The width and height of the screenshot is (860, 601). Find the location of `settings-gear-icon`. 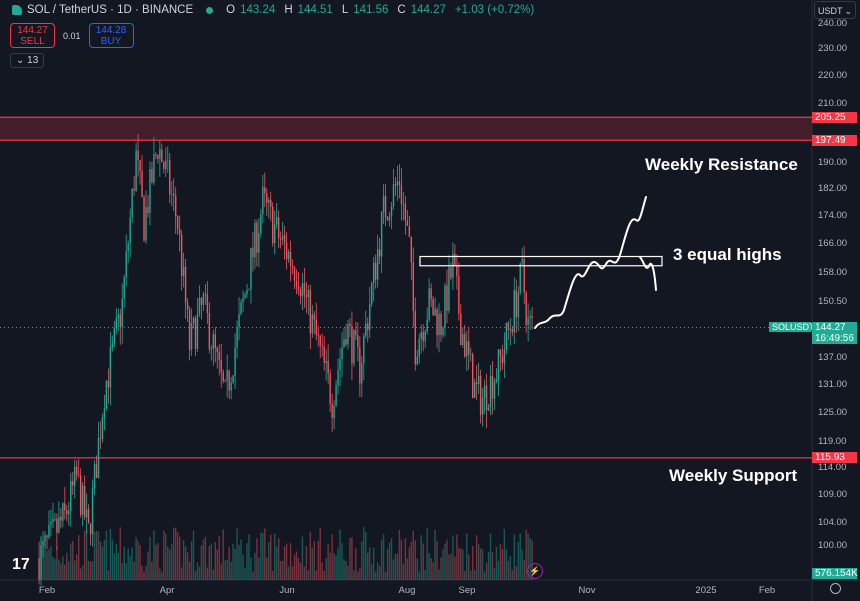

settings-gear-icon is located at coordinates (835, 588).